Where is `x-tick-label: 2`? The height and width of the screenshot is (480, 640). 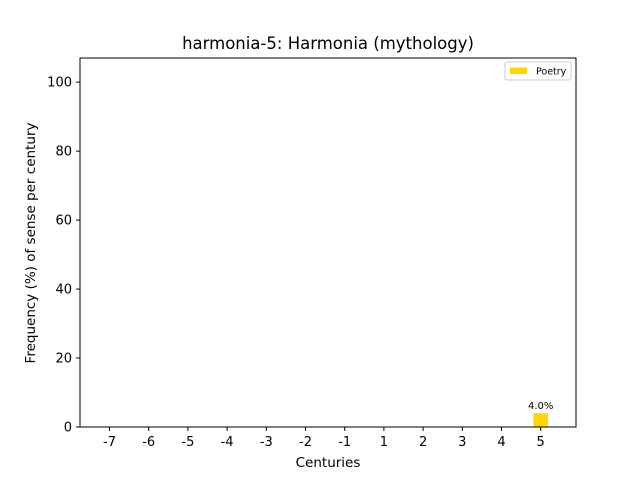
x-tick-label: 2 is located at coordinates (423, 442).